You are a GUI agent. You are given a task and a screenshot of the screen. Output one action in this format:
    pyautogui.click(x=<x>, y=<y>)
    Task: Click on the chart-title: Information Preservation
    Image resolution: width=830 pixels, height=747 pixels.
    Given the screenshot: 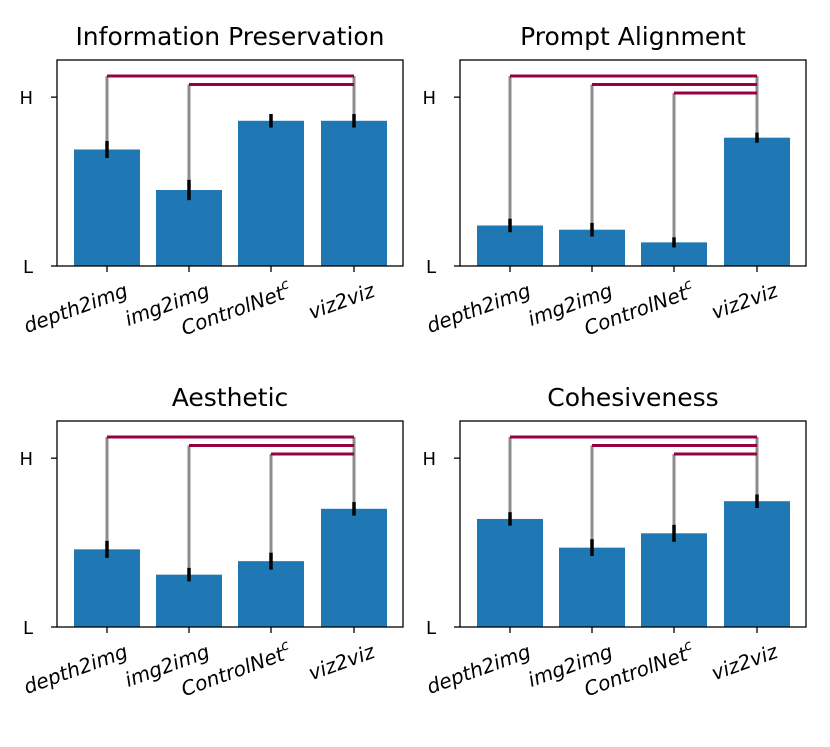 What is the action you would take?
    pyautogui.click(x=229, y=36)
    